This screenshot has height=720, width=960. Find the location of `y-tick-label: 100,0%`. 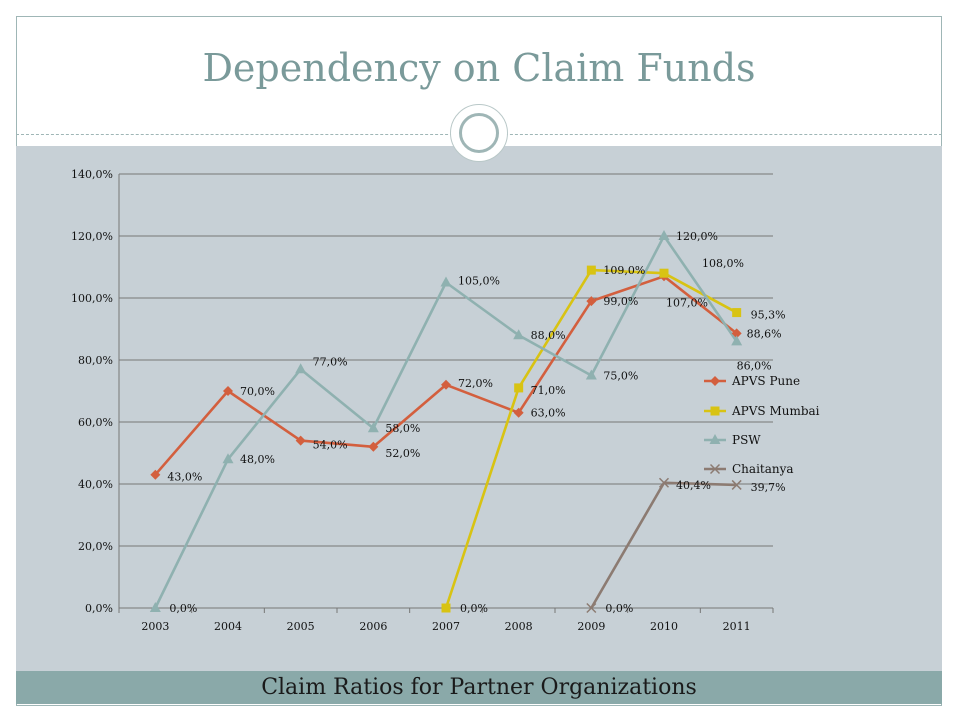

y-tick-label: 100,0% is located at coordinates (92, 298).